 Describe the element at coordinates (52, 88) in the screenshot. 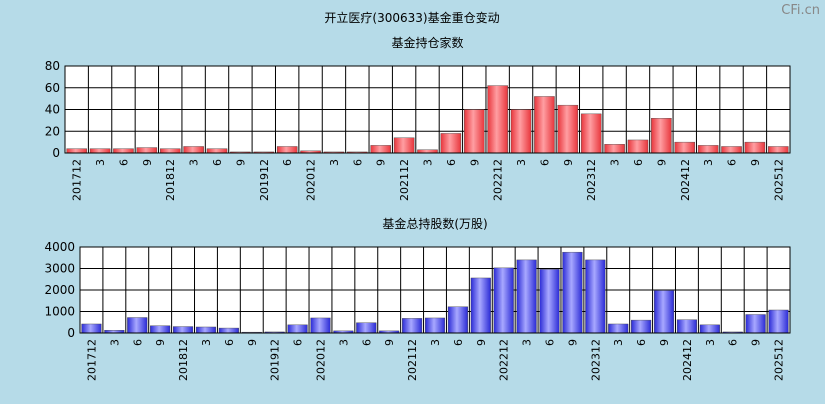

I see `y-tick-label: 60` at that location.